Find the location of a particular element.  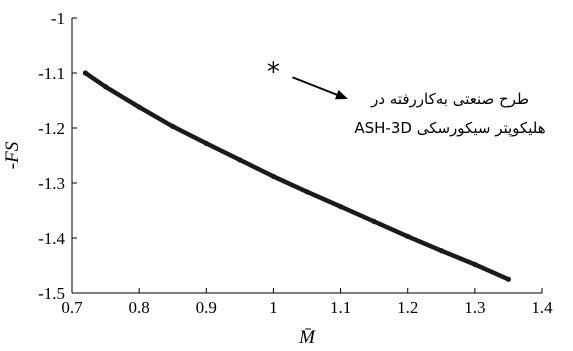

y-tick-label: -1.2 is located at coordinates (51, 128).